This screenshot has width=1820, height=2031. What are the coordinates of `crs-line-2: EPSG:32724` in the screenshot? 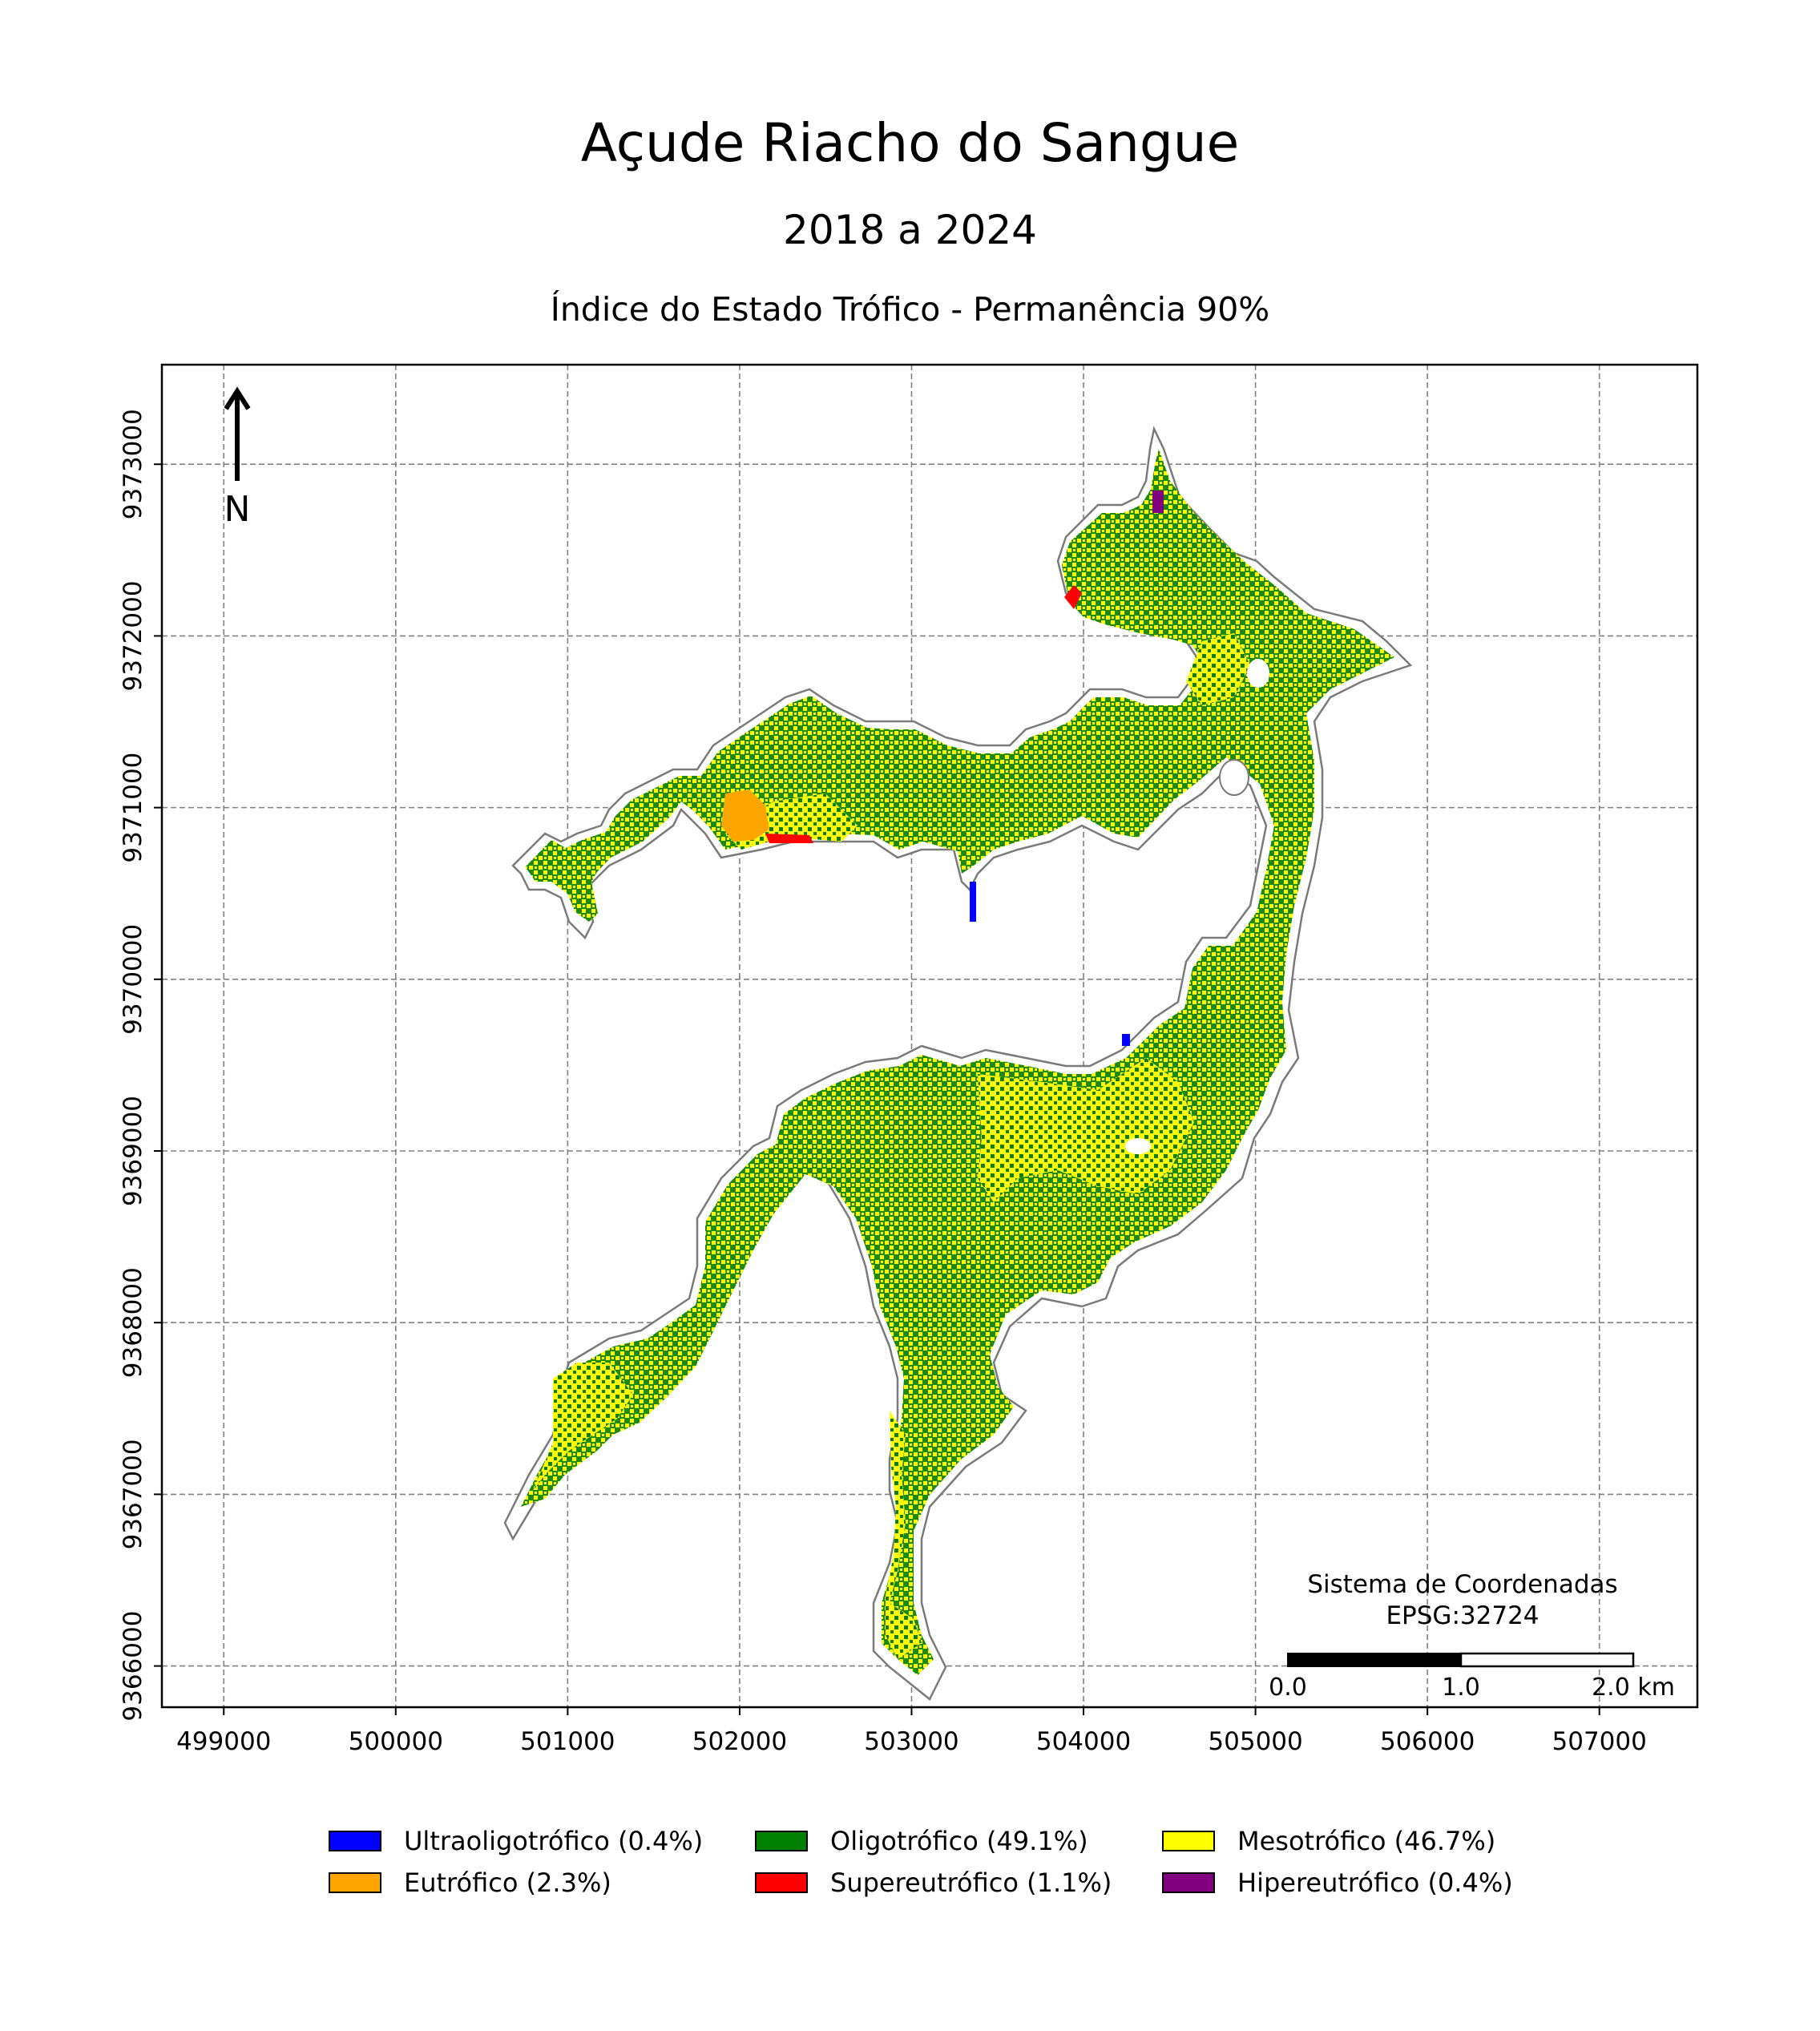 It's located at (1462, 1615).